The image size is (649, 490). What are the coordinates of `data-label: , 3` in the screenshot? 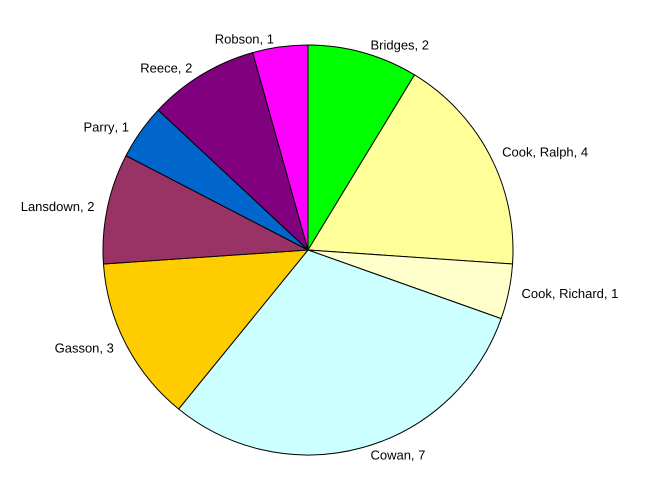 It's located at (106, 348).